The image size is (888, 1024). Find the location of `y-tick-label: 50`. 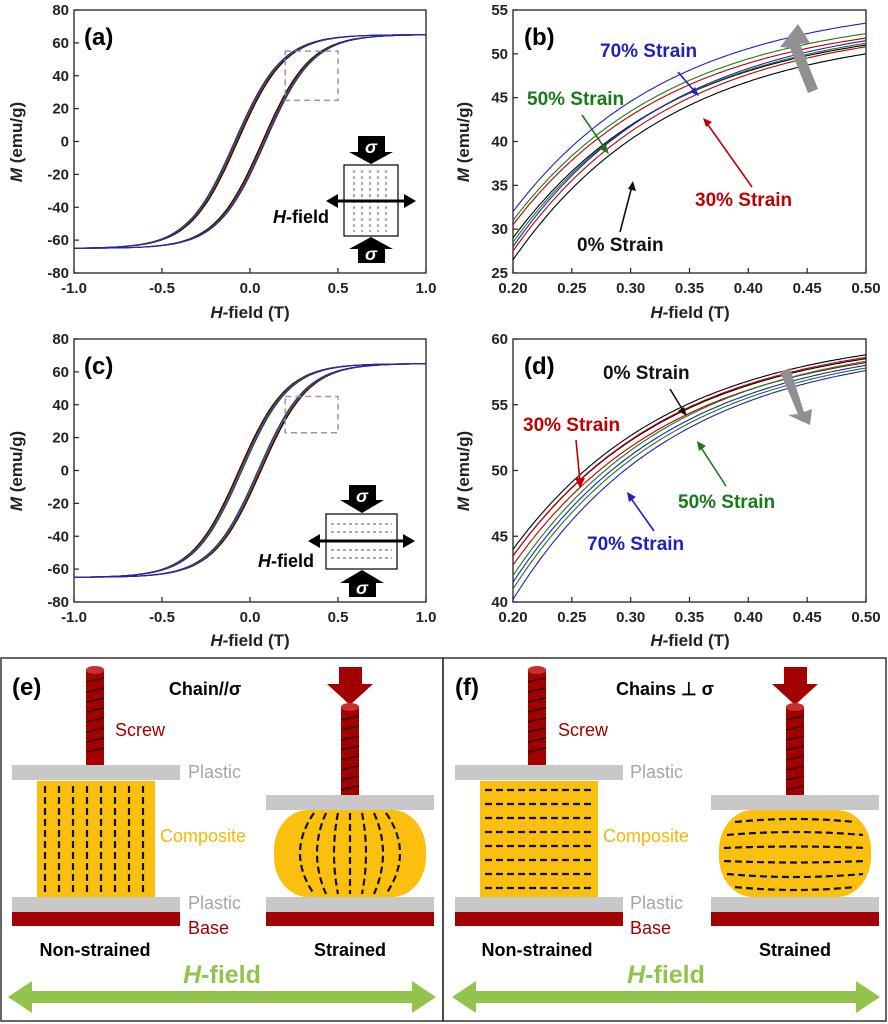

y-tick-label: 50 is located at coordinates (499, 54).